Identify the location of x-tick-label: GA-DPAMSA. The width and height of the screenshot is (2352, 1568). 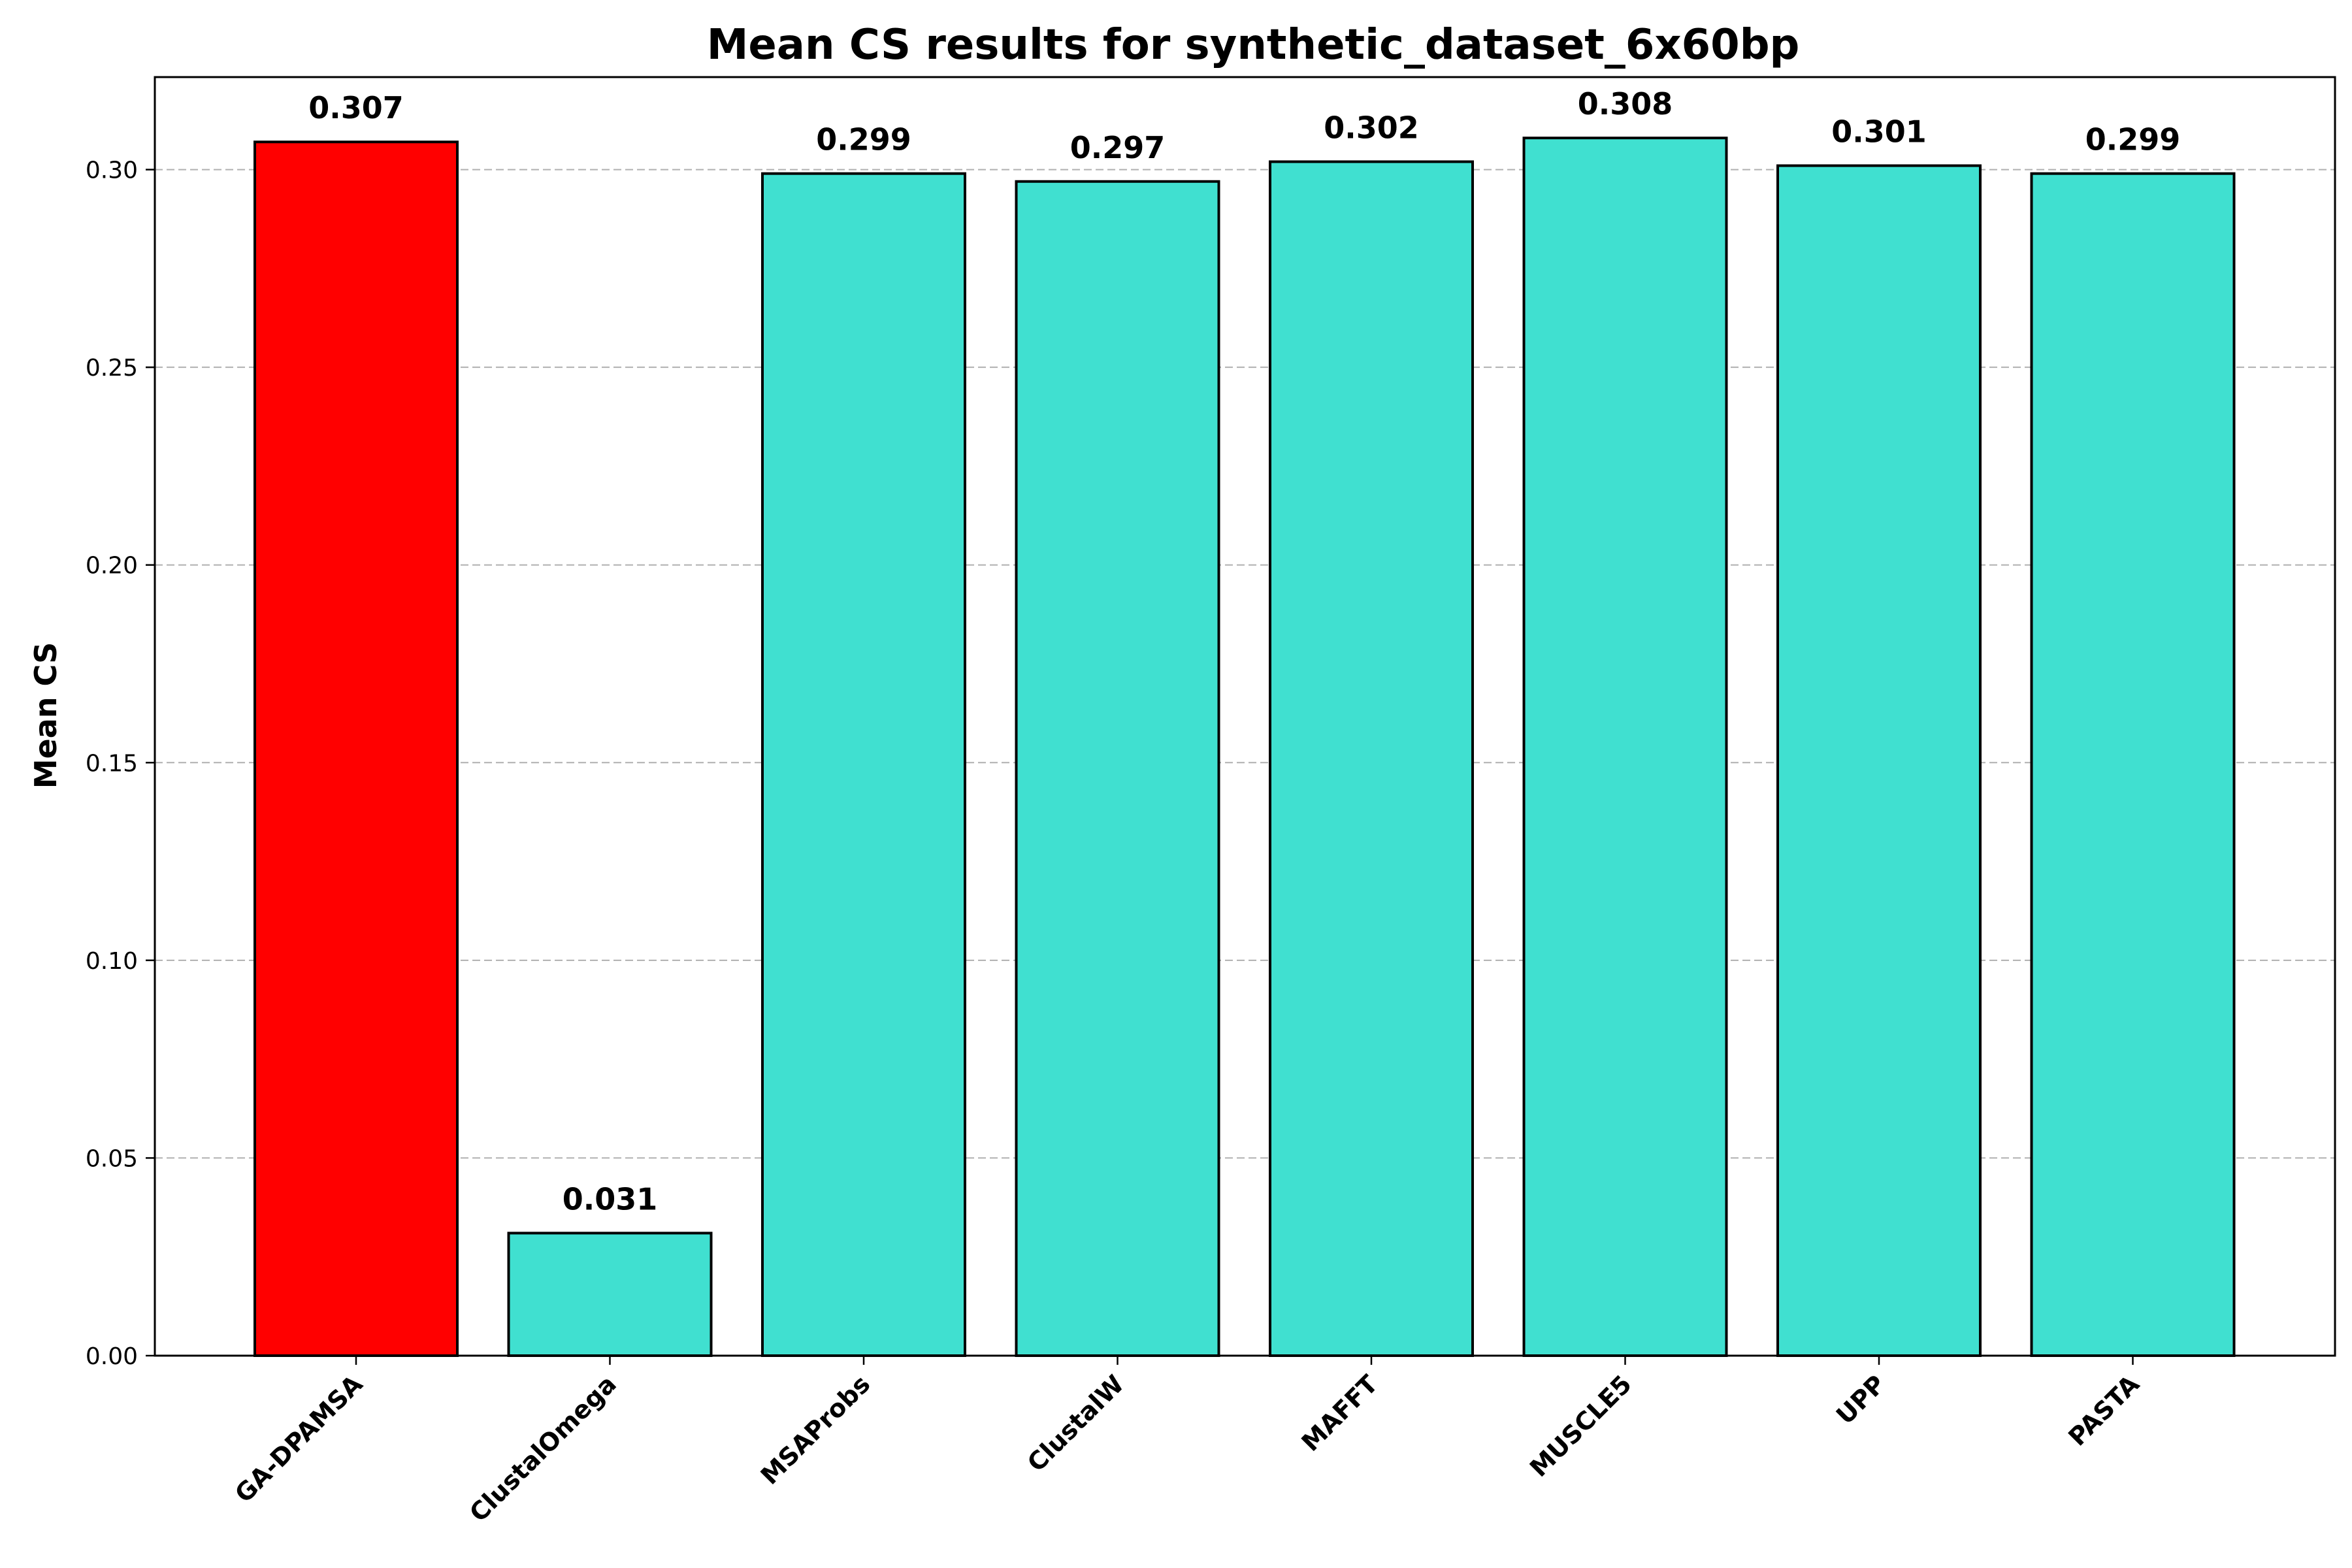
(298, 1439).